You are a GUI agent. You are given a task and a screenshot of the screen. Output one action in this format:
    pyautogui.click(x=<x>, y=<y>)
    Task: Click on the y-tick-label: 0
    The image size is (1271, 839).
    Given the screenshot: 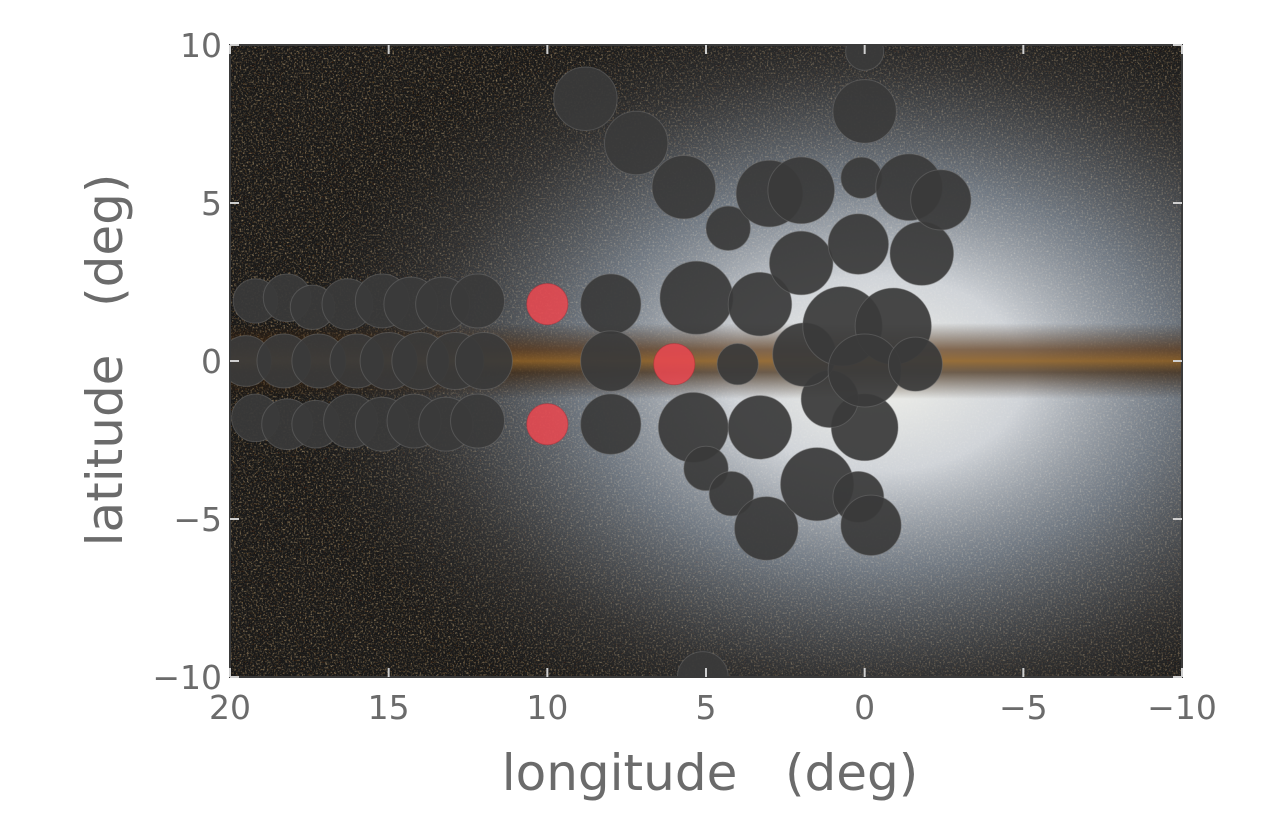 What is the action you would take?
    pyautogui.click(x=211, y=361)
    